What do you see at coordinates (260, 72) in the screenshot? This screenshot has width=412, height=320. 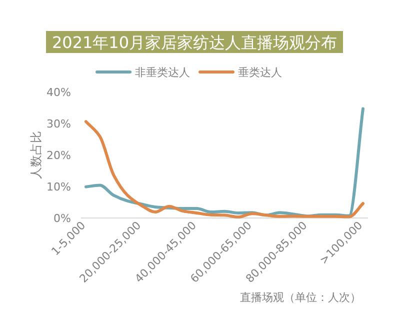 I see `legend-label: 垂类达人` at bounding box center [260, 72].